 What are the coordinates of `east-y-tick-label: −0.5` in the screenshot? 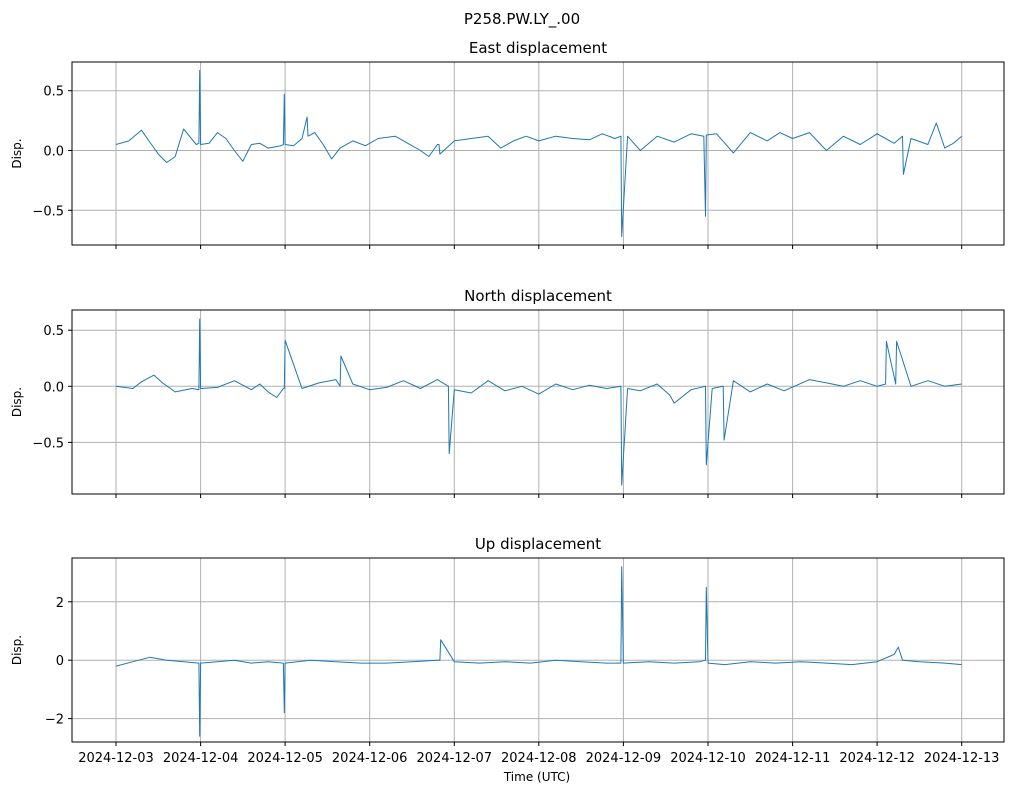 It's located at (48, 211).